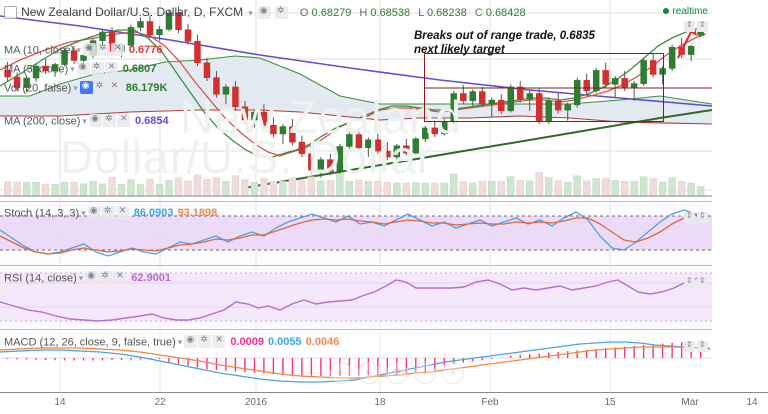  Describe the element at coordinates (356, 184) in the screenshot. I see `volume-series` at that location.